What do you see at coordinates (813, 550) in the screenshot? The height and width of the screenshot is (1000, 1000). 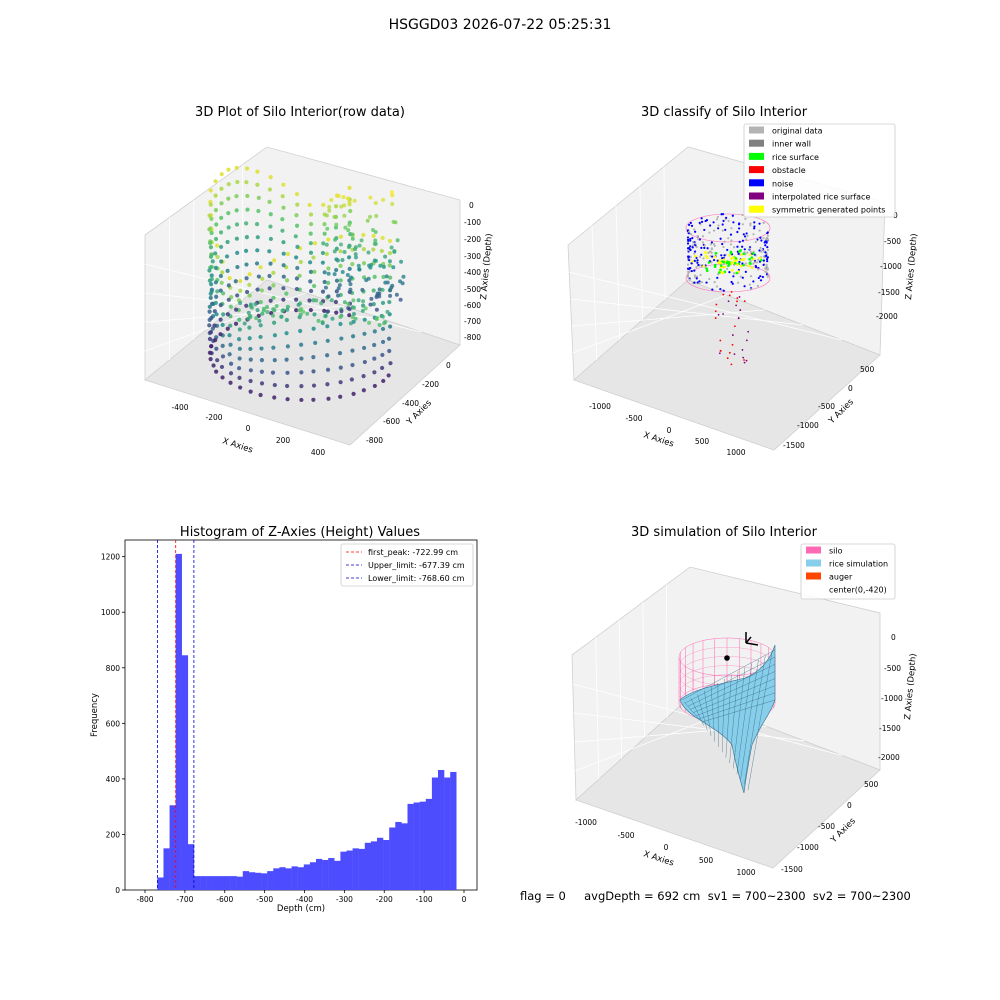 I see `legend-swatch` at bounding box center [813, 550].